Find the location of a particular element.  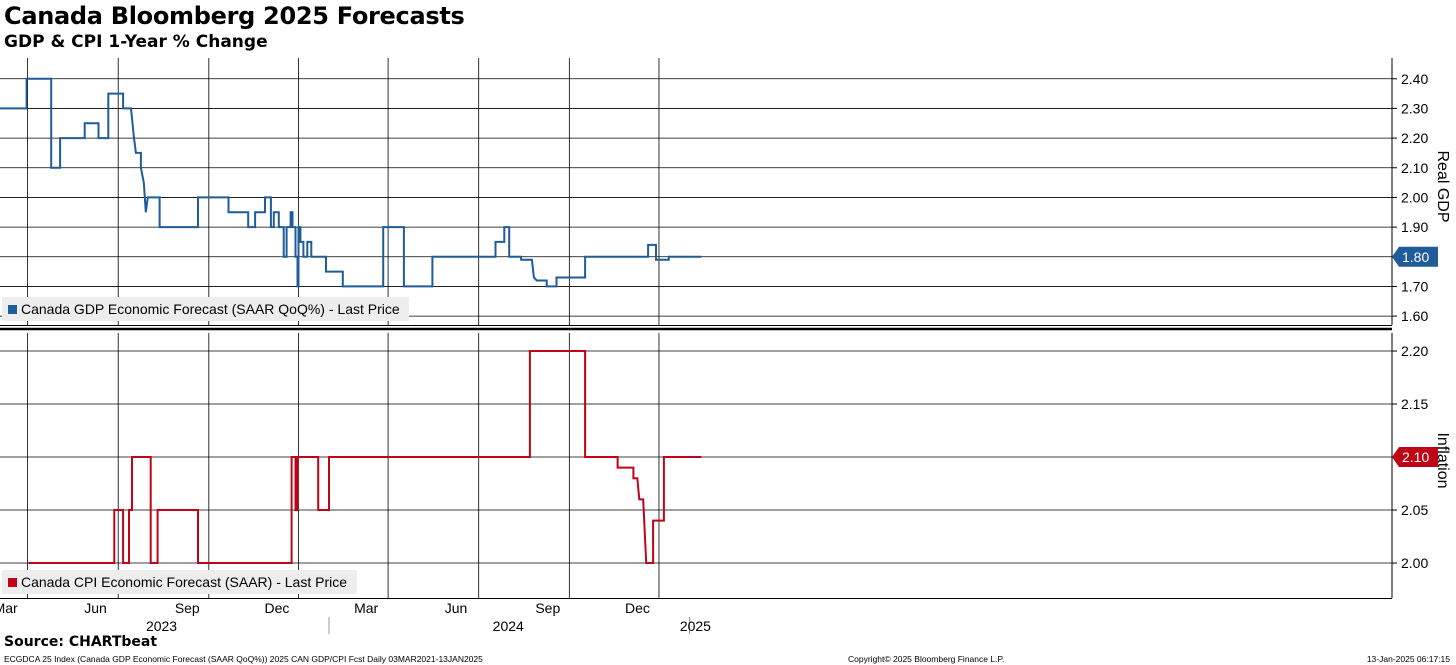

x-tick-label-year: 2025 is located at coordinates (695, 626).